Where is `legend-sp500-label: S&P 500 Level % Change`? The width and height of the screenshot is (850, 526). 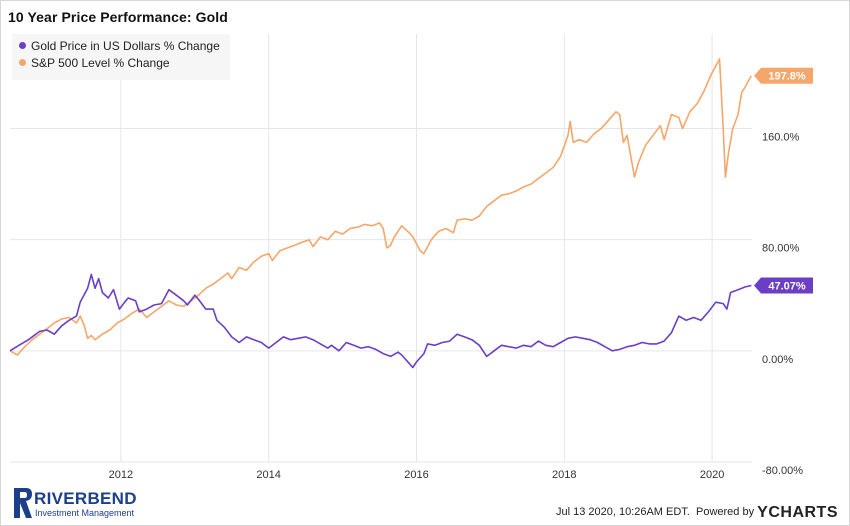 legend-sp500-label: S&P 500 Level % Change is located at coordinates (100, 63).